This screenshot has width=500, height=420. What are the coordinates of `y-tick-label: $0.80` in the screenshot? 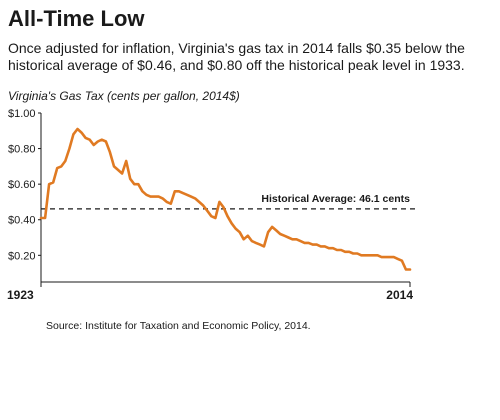 It's located at (22, 150).